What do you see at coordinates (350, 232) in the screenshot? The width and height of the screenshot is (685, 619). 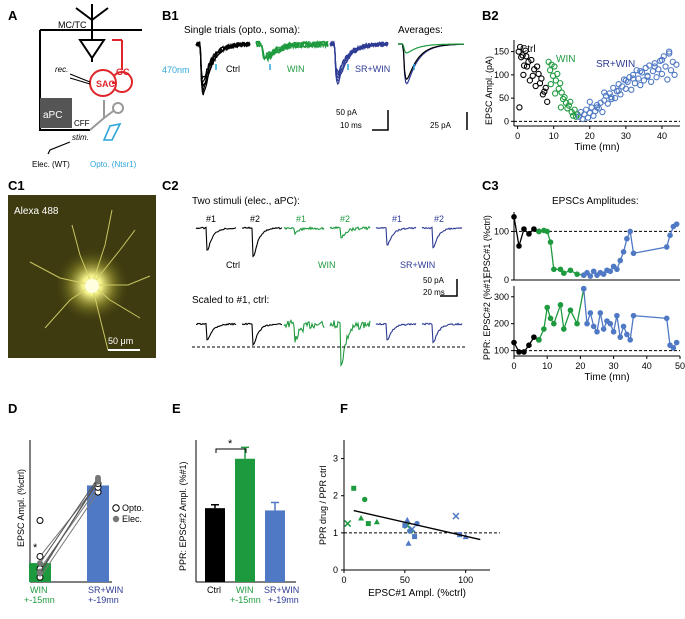 I see `c2-win-trace` at bounding box center [350, 232].